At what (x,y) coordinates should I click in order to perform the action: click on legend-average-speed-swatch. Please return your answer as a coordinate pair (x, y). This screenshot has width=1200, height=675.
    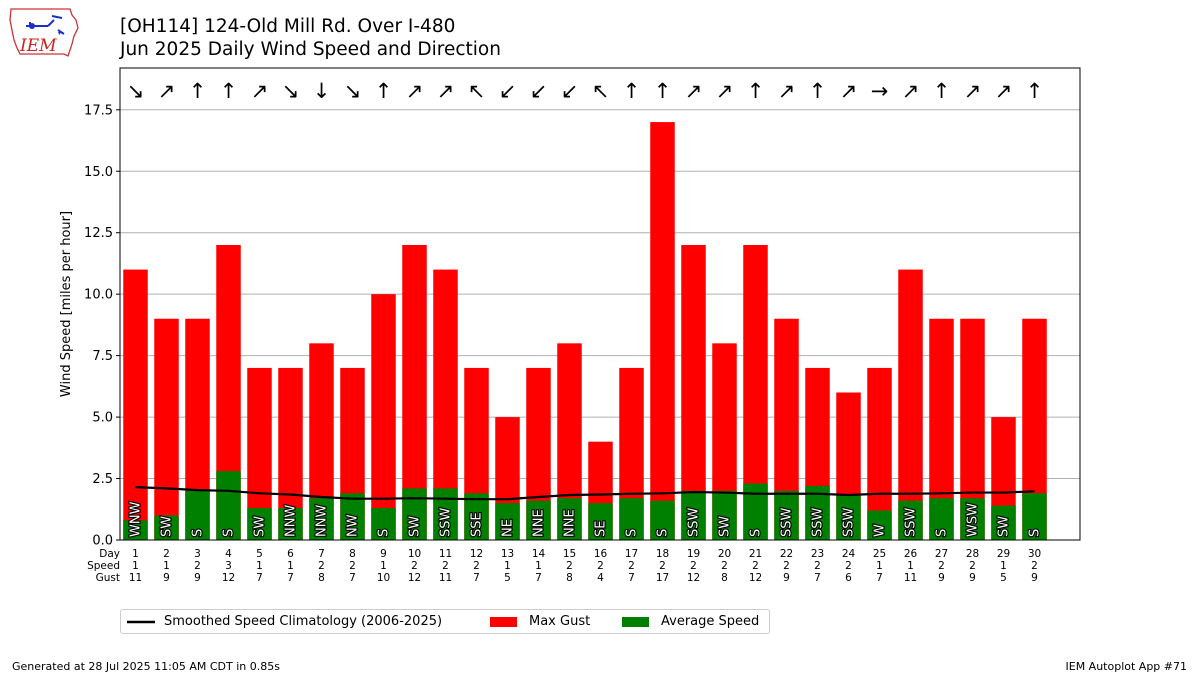
    Looking at the image, I should click on (635, 622).